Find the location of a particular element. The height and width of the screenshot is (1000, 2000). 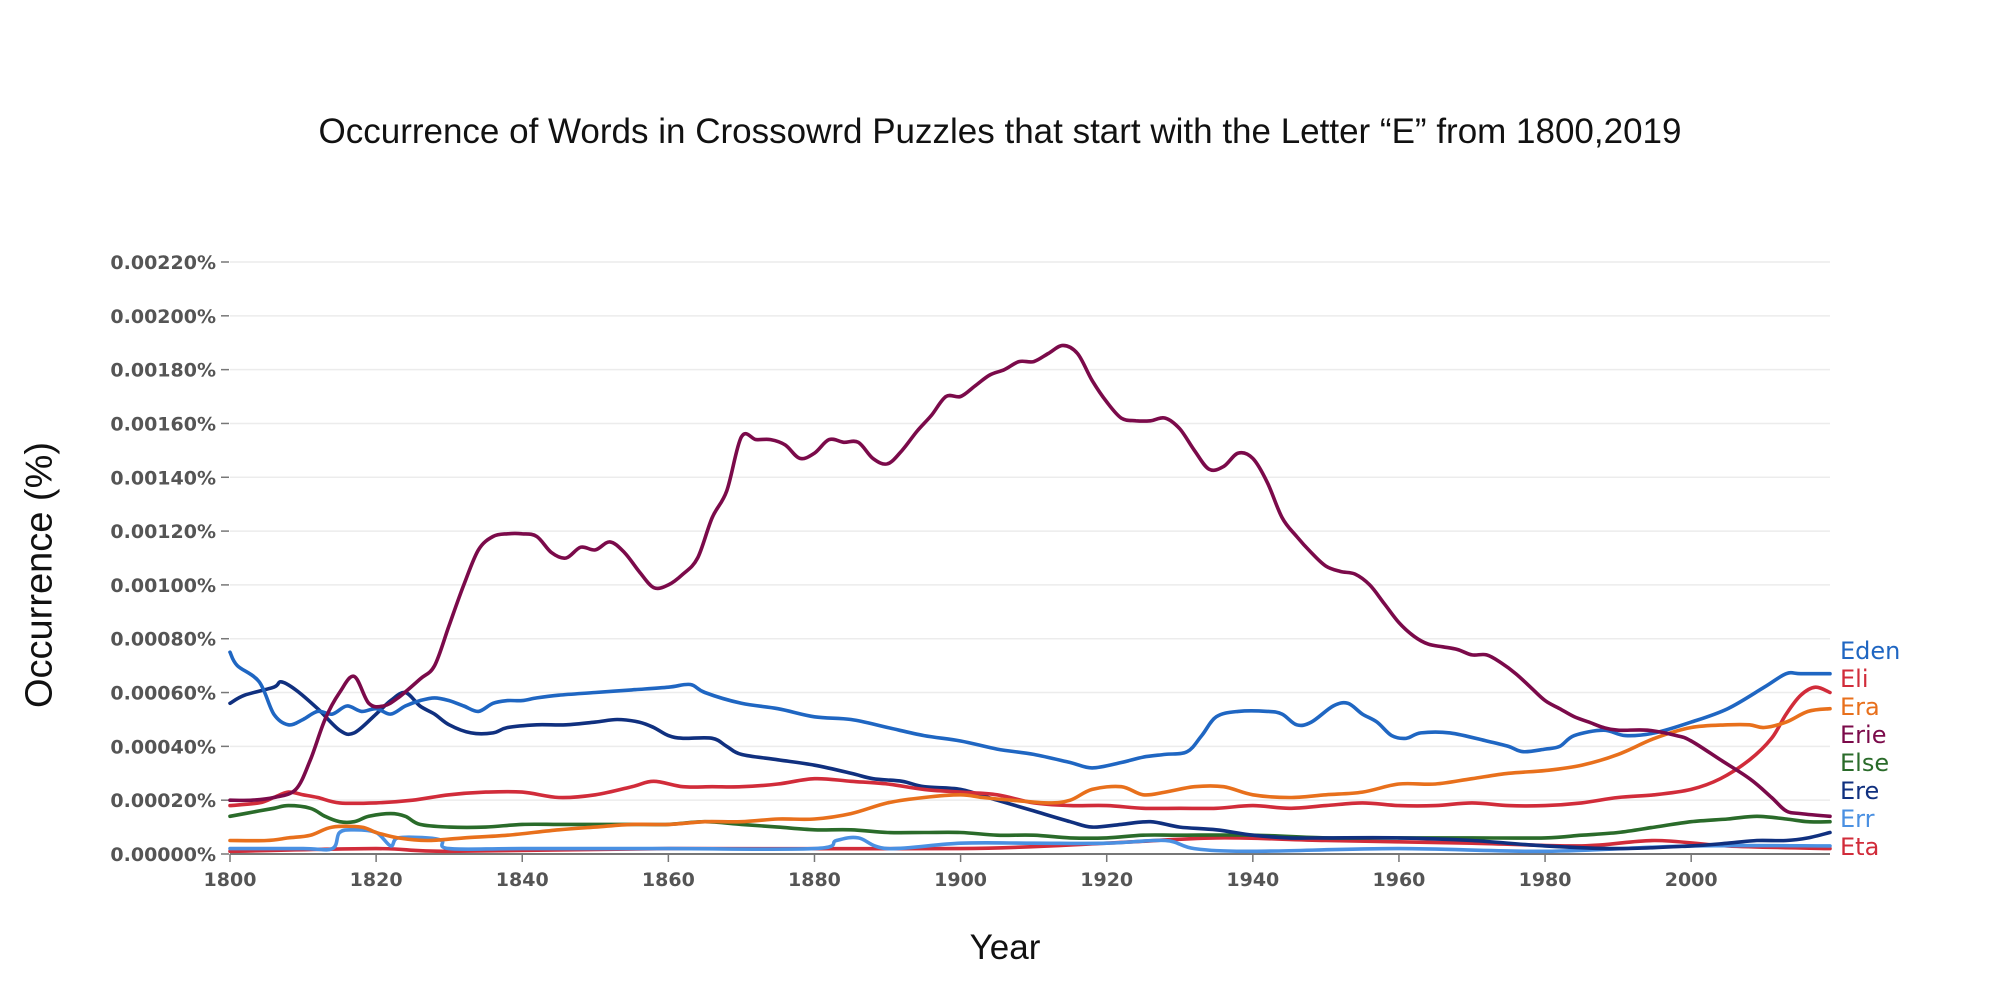

y-tick-label: 0.00120% is located at coordinates (163, 532).